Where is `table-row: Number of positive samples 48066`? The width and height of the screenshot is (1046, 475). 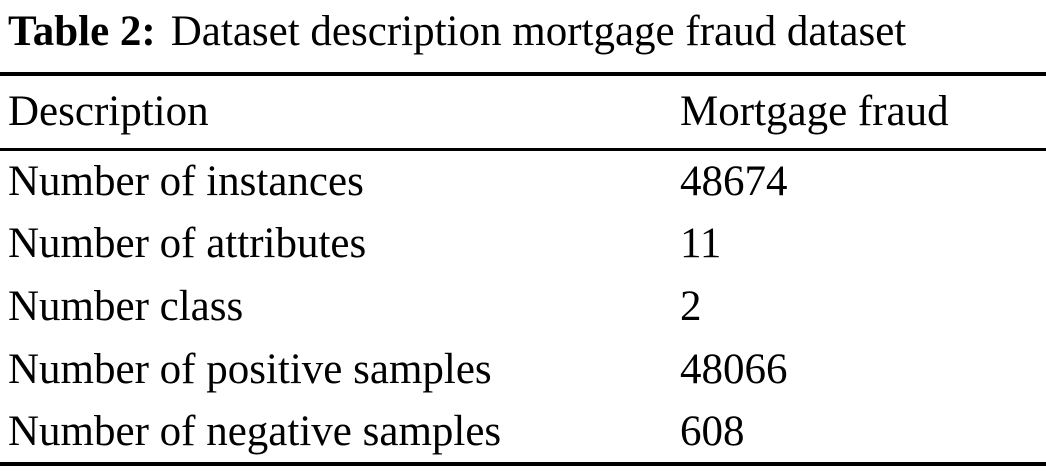 table-row: Number of positive samples 48066 is located at coordinates (523, 369).